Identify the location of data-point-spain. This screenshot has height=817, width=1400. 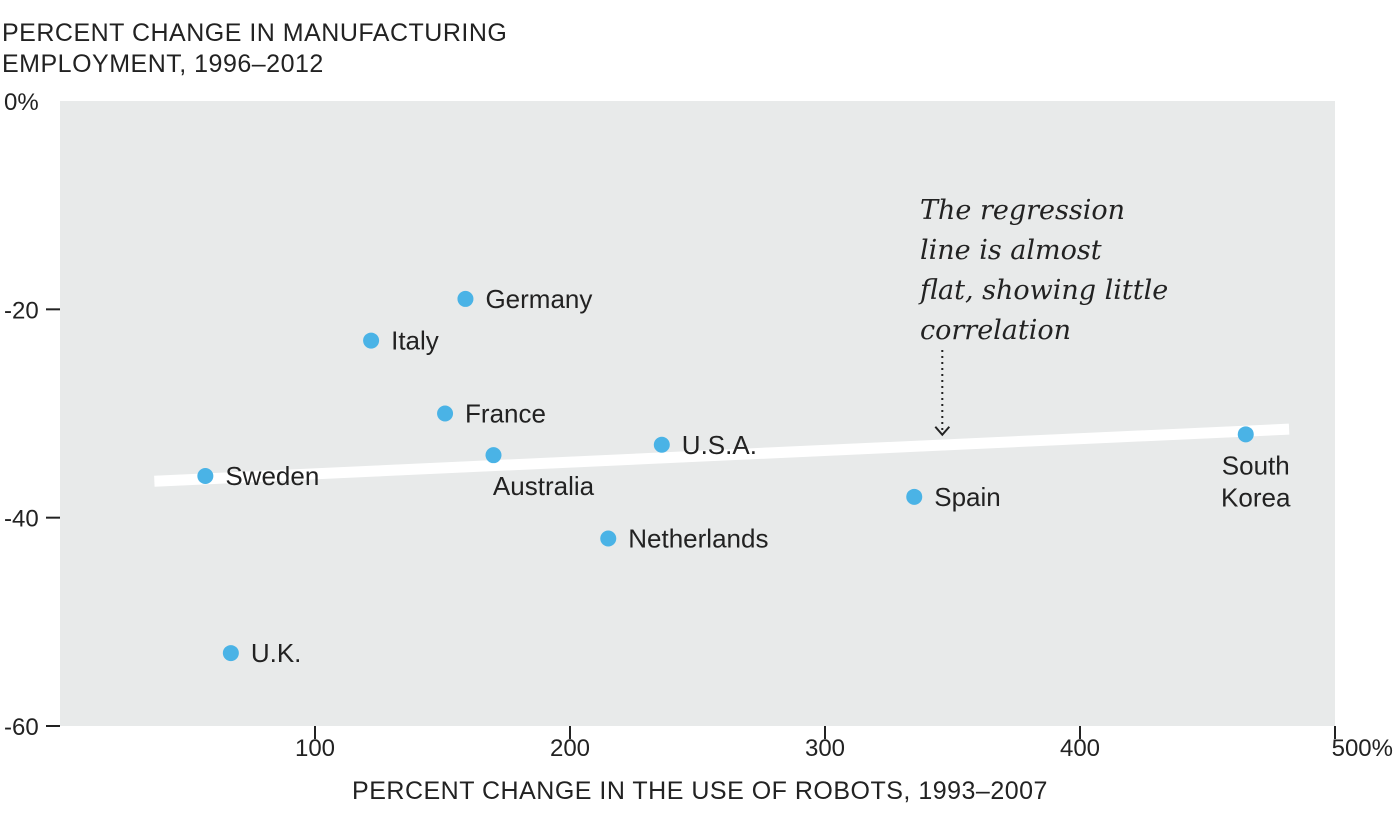
(914, 496).